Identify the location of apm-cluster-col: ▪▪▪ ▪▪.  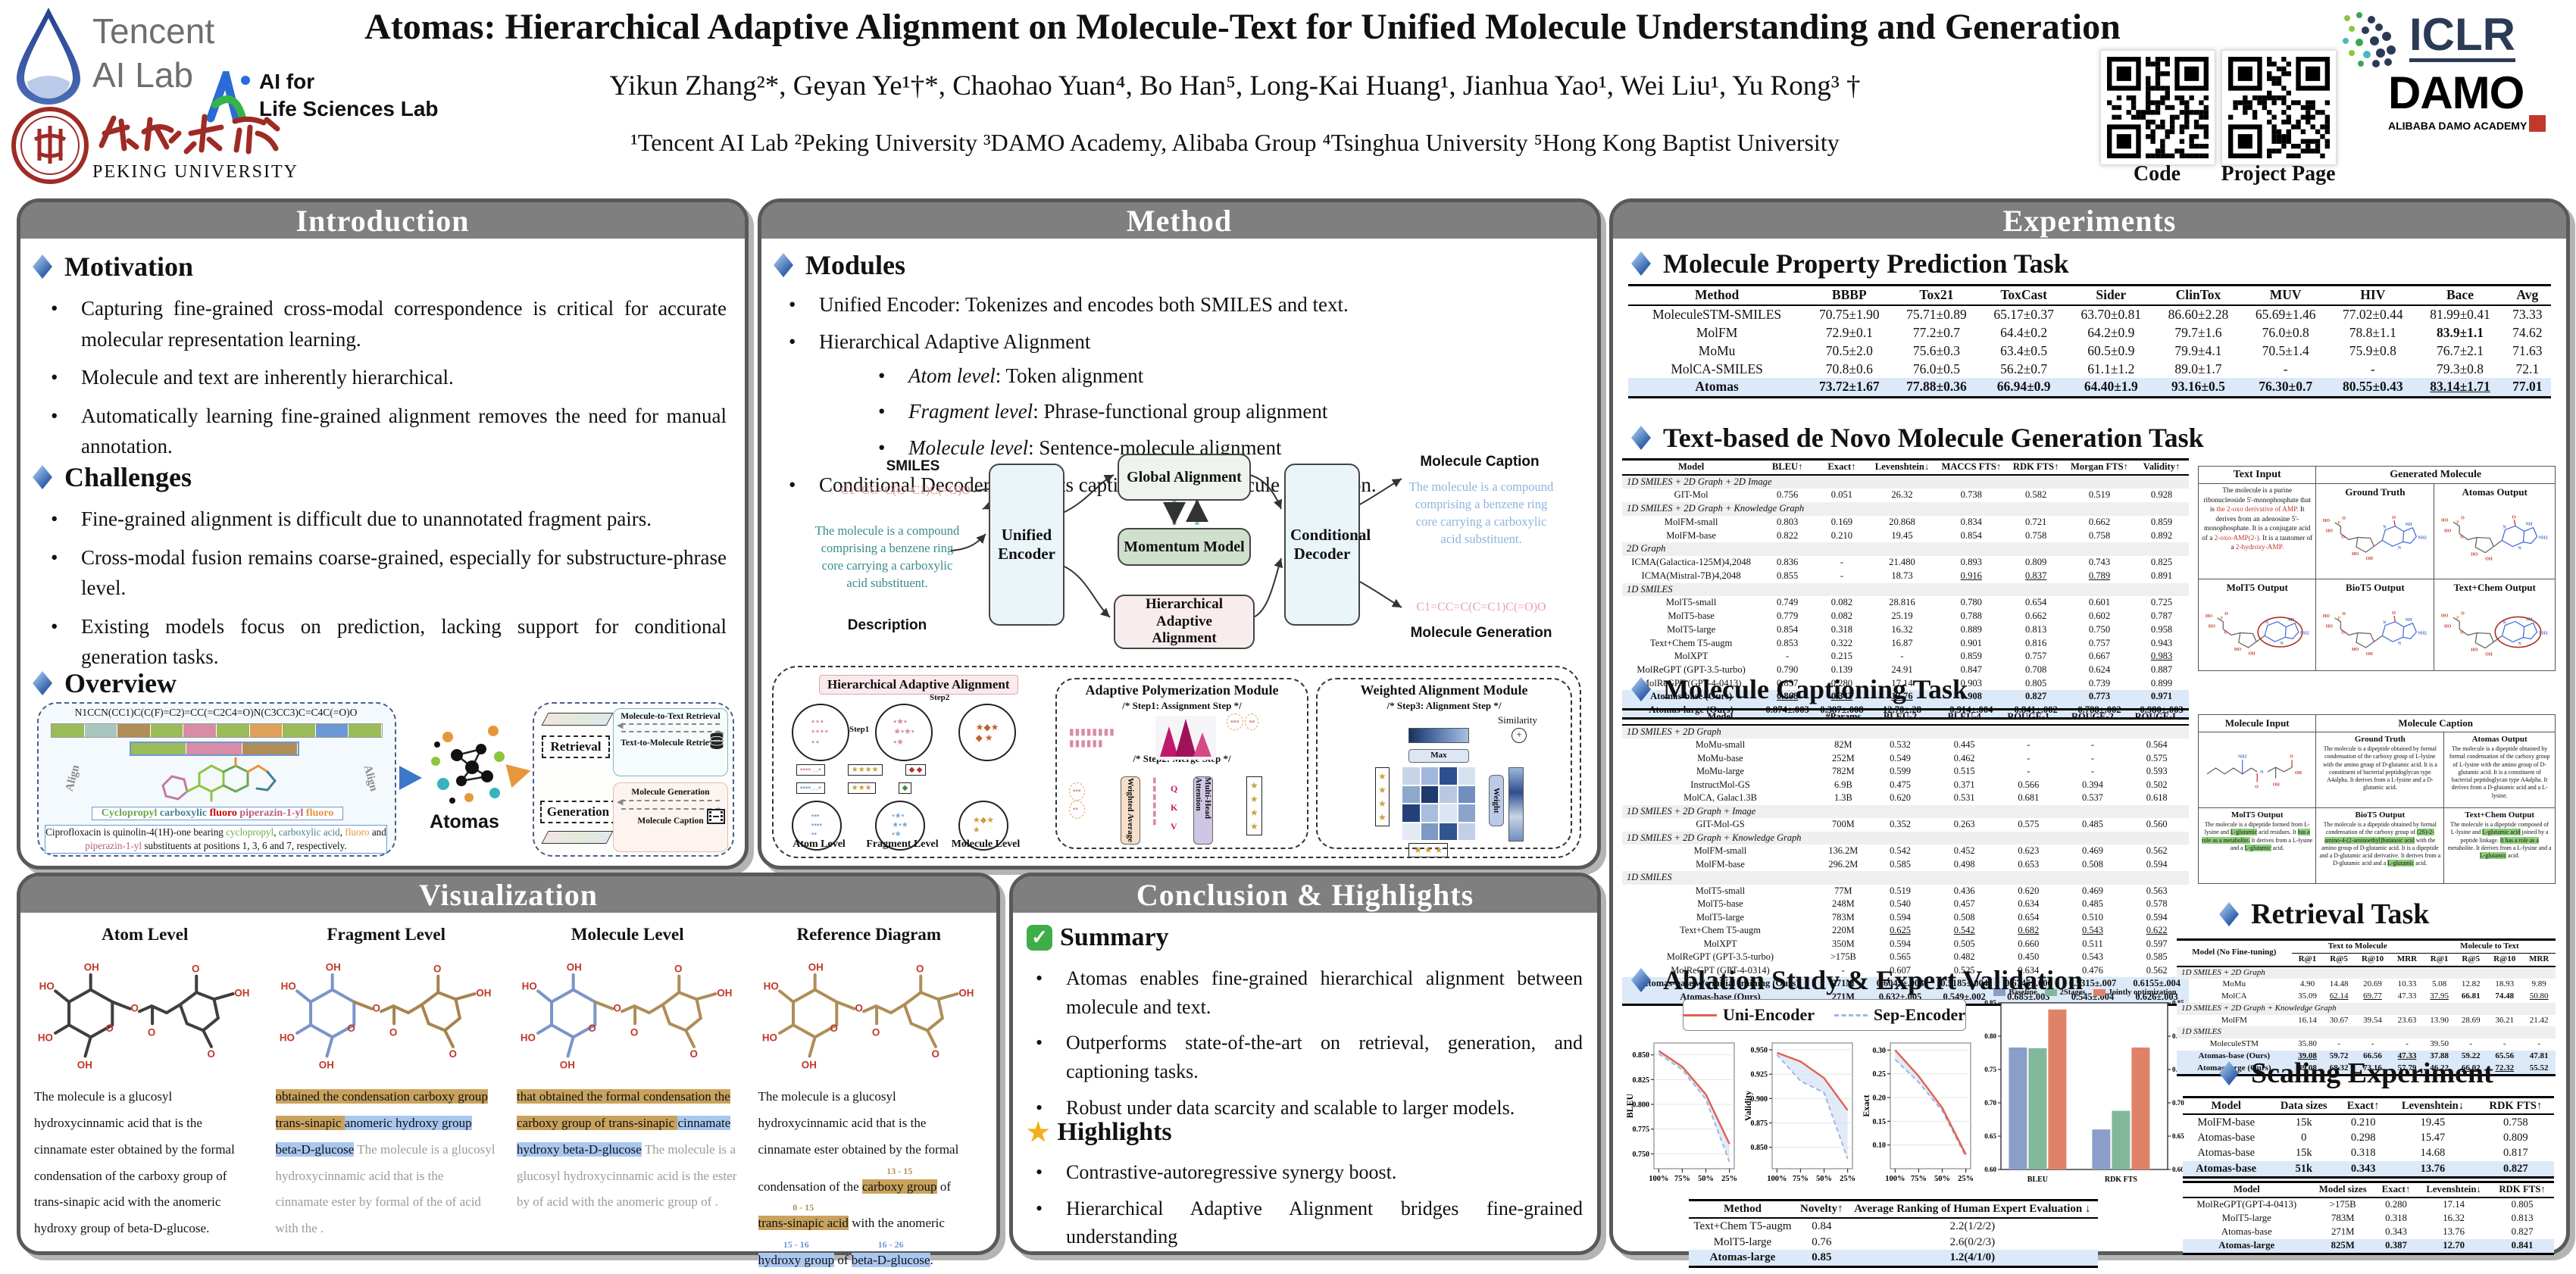
(1077, 801).